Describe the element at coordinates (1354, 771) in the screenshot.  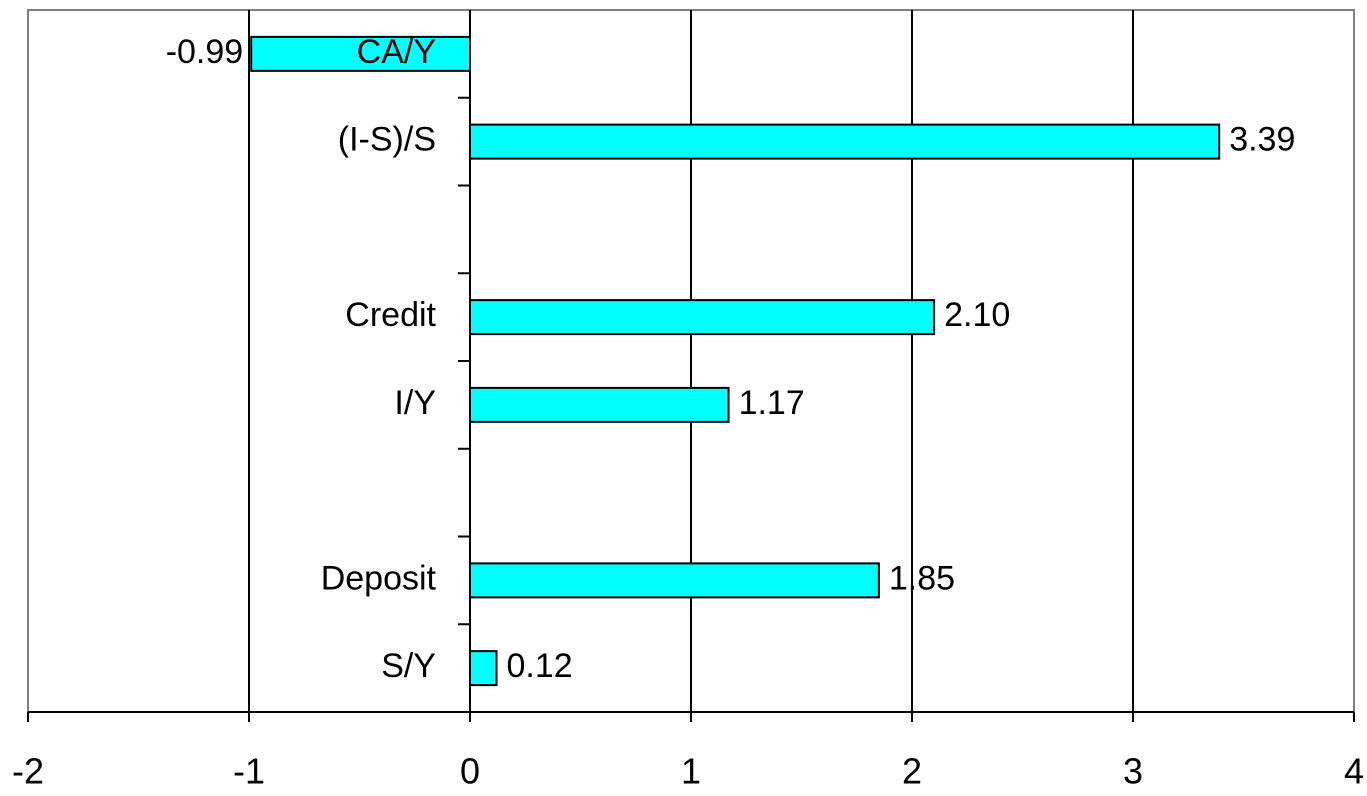
I see `x-tick-label: 4` at that location.